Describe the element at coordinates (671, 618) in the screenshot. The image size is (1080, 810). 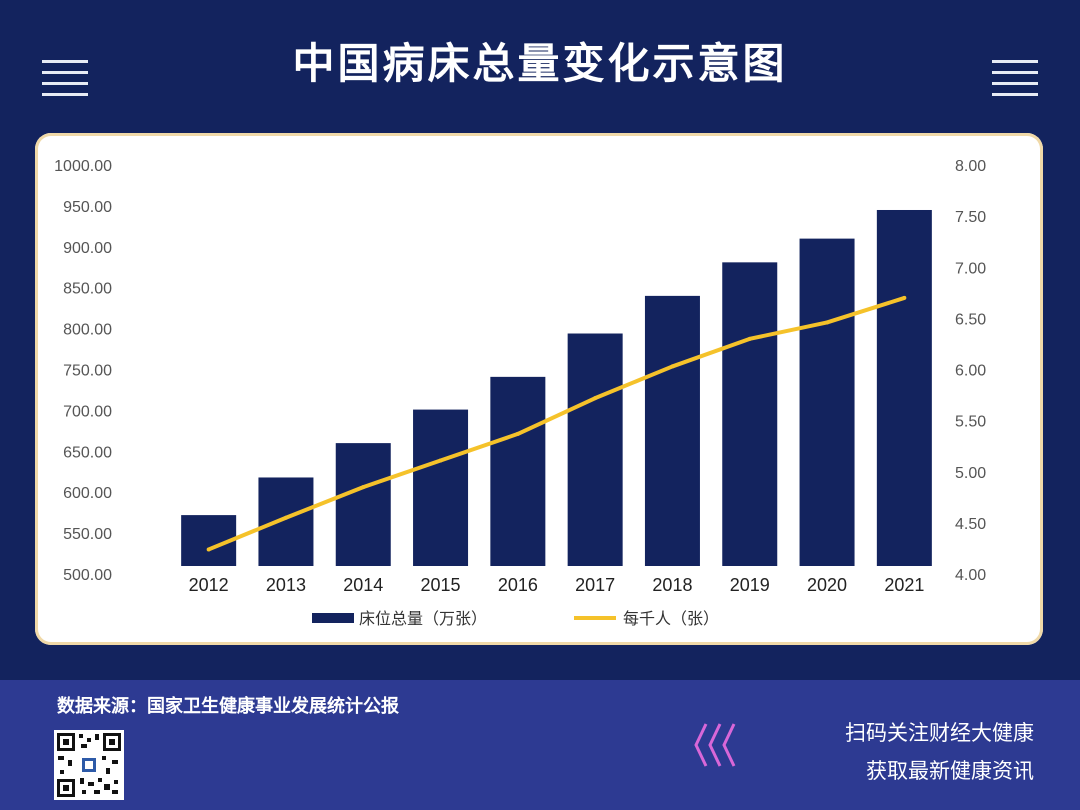
I see `legend-label: 每千人（张）` at that location.